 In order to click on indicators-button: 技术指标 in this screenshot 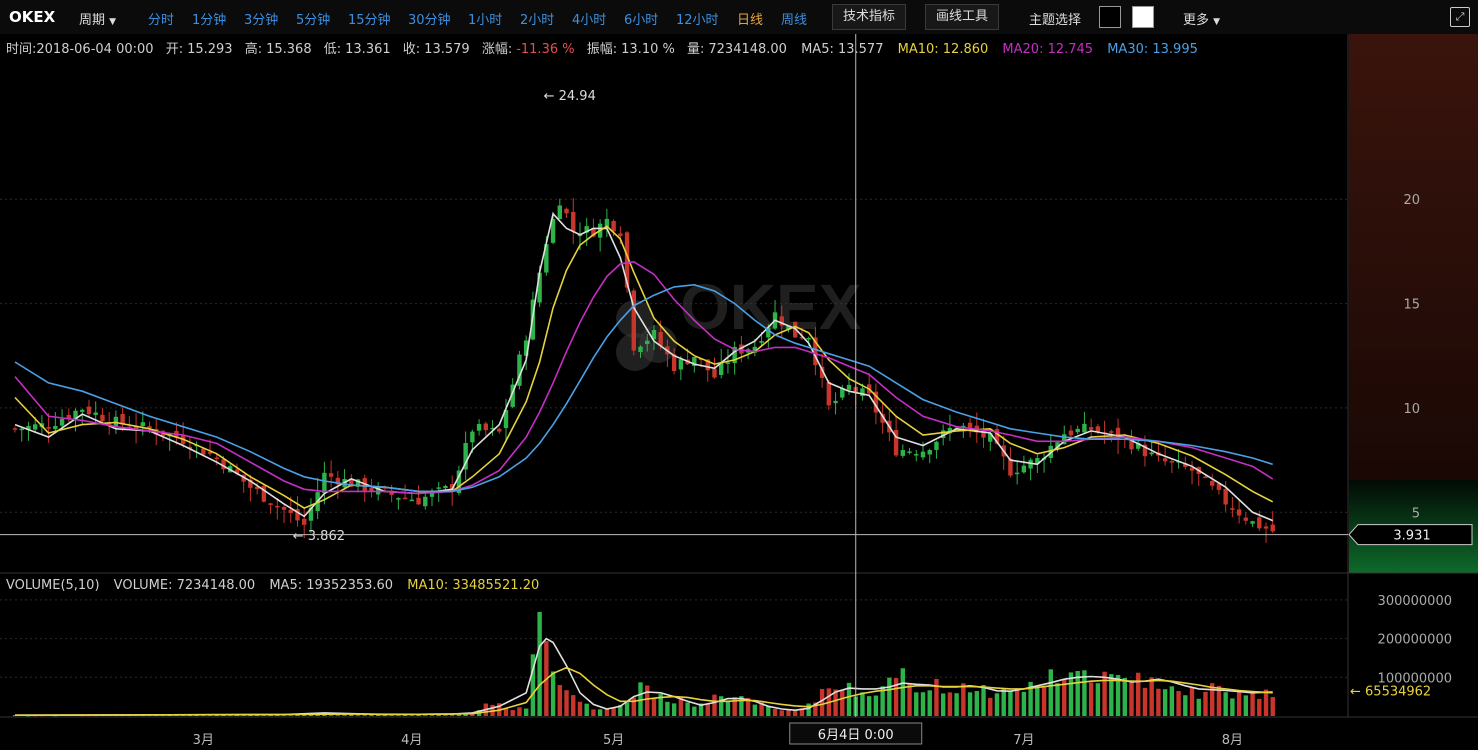, I will do `click(869, 17)`.